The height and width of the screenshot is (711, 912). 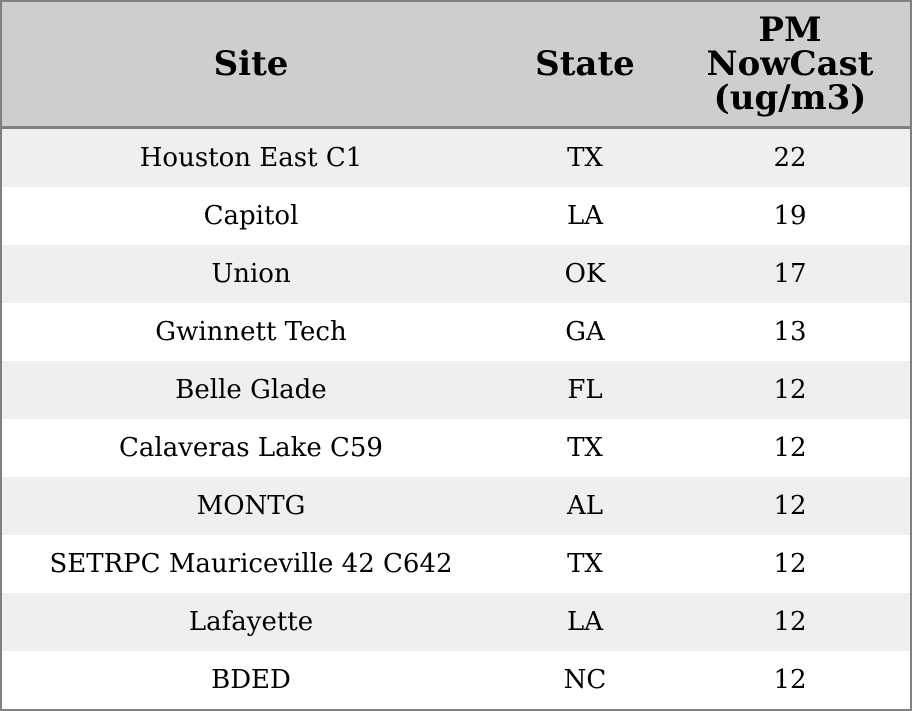 I want to click on table-row: Calaveras Lake C59 TX 12, so click(x=456, y=448).